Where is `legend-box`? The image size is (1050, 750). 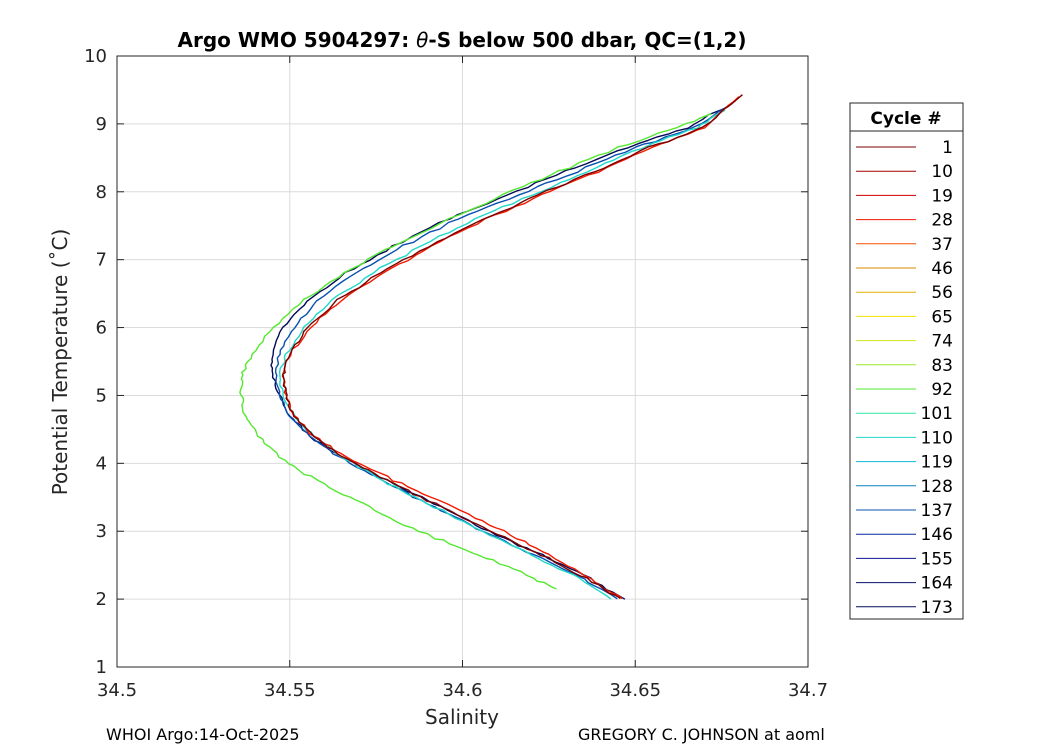
legend-box is located at coordinates (906, 361).